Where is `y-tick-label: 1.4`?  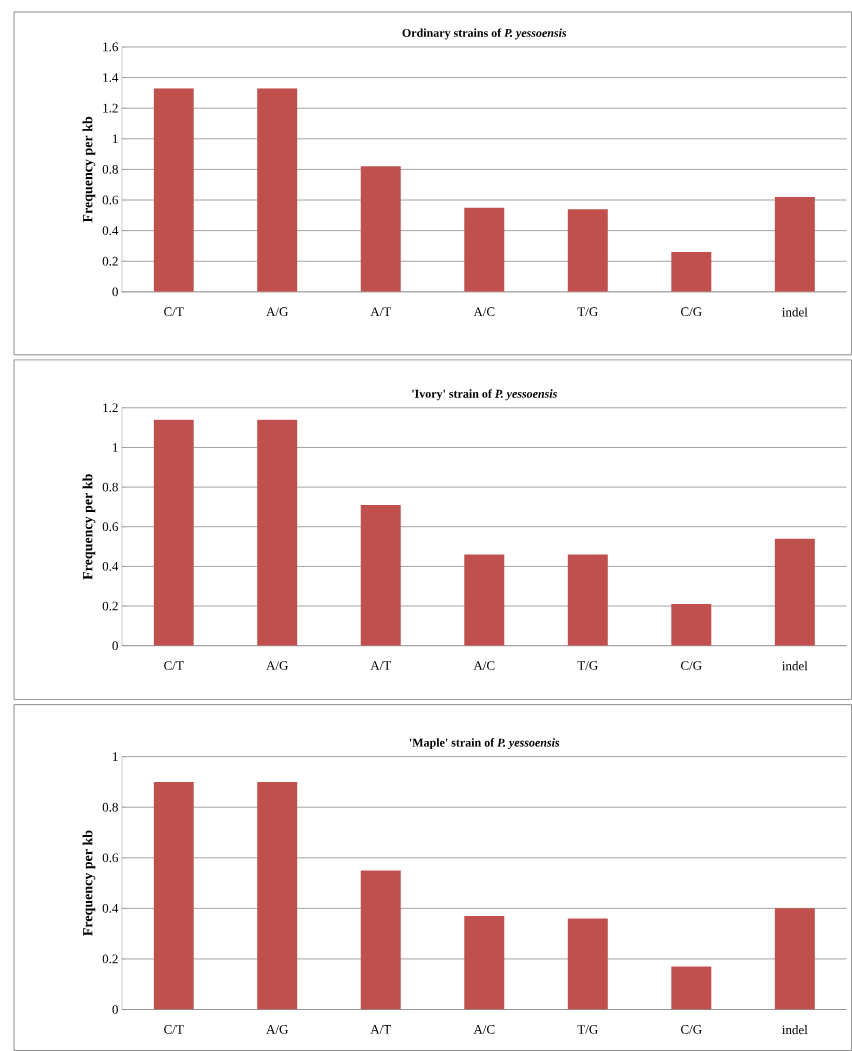
y-tick-label: 1.4 is located at coordinates (111, 77).